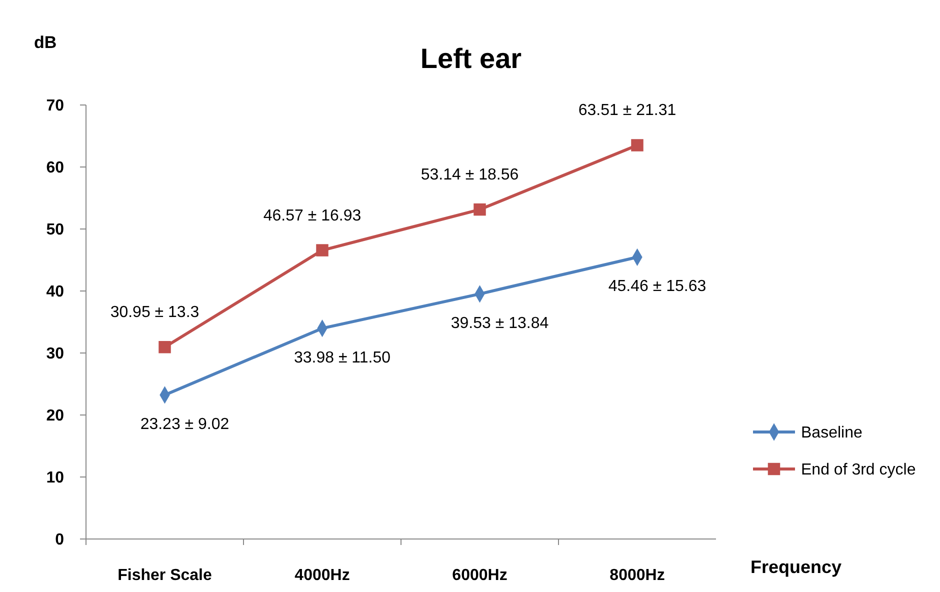 The width and height of the screenshot is (940, 592). What do you see at coordinates (55, 168) in the screenshot?
I see `y-tick-label: 60` at bounding box center [55, 168].